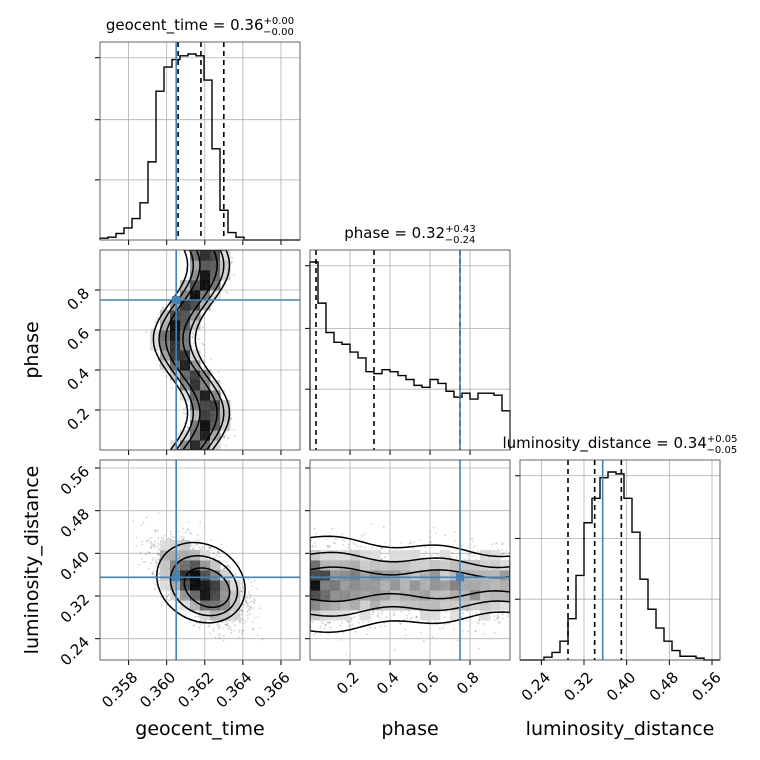 The height and width of the screenshot is (760, 760). I want to click on histogram-phase, so click(410, 355).